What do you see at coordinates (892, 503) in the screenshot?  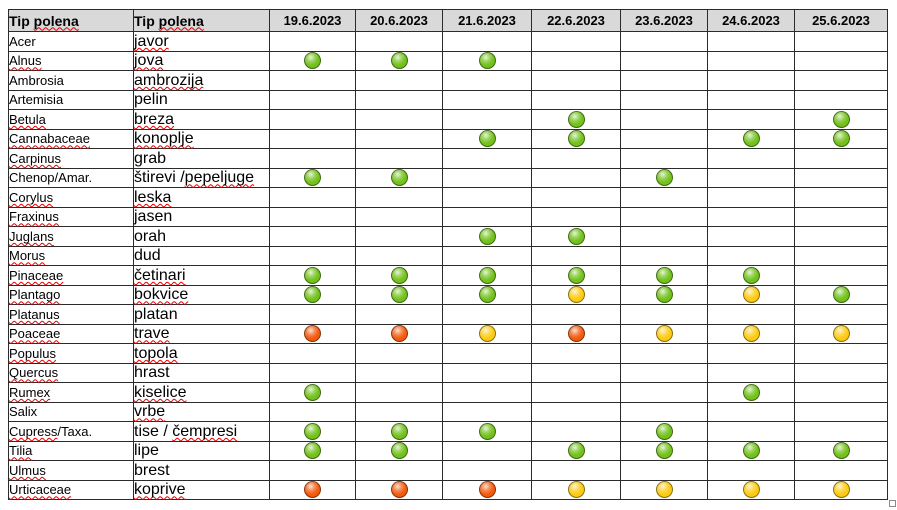 I see `table-resize-handle` at bounding box center [892, 503].